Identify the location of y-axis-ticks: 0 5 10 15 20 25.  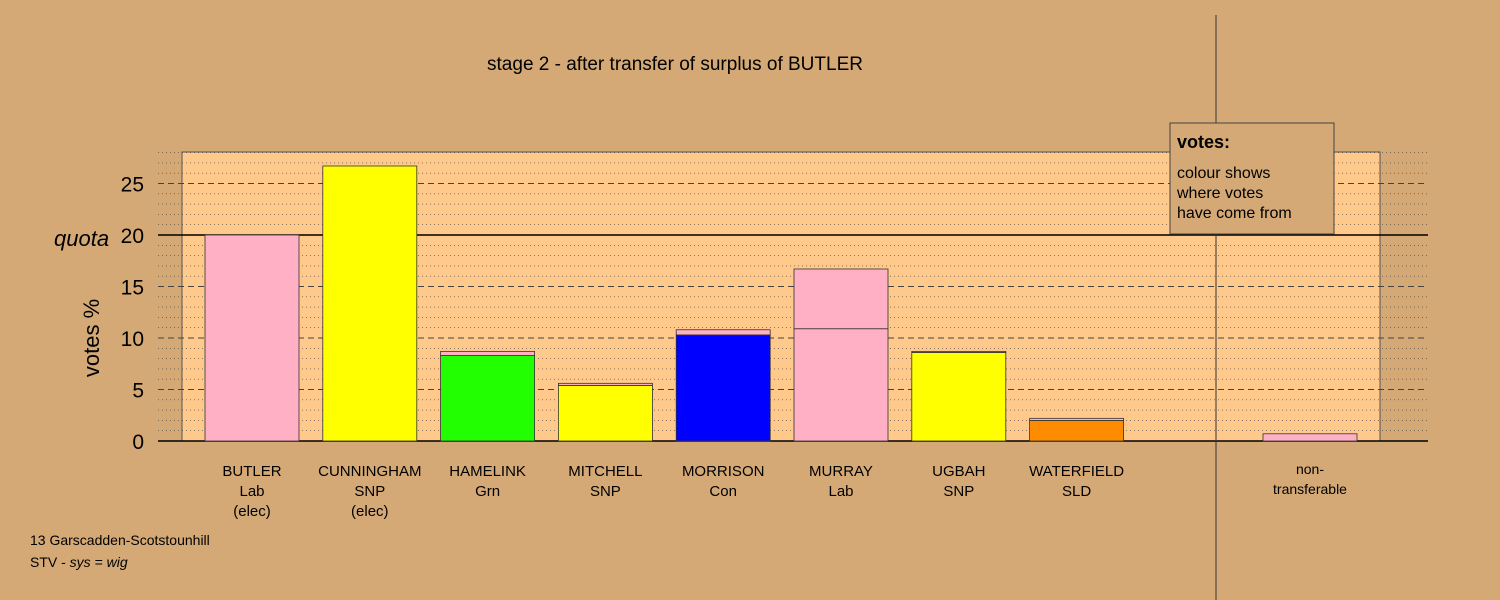
(132, 314).